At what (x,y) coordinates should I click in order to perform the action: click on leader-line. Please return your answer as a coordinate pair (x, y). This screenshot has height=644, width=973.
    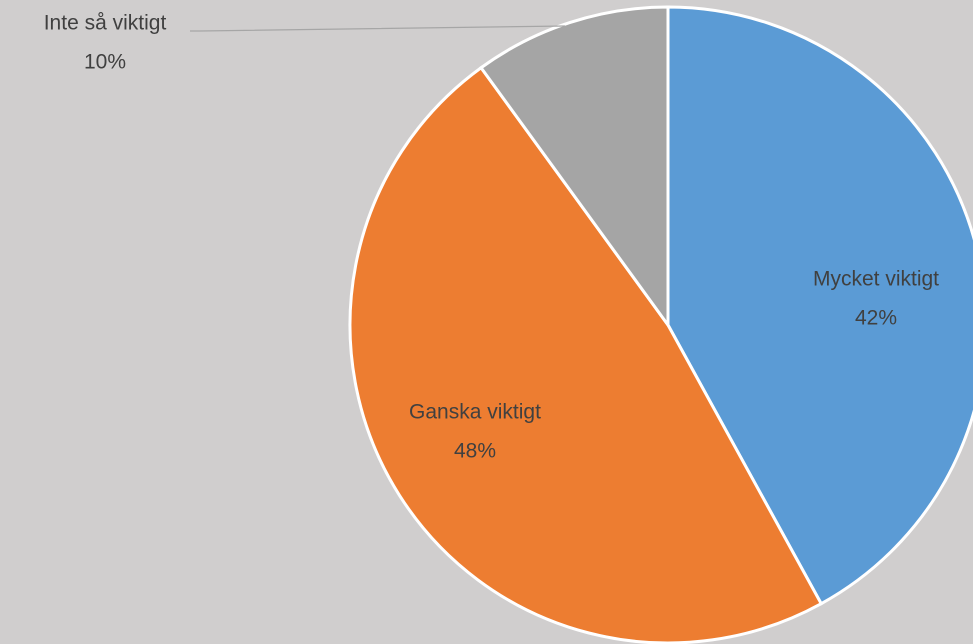
    Looking at the image, I should click on (378, 28).